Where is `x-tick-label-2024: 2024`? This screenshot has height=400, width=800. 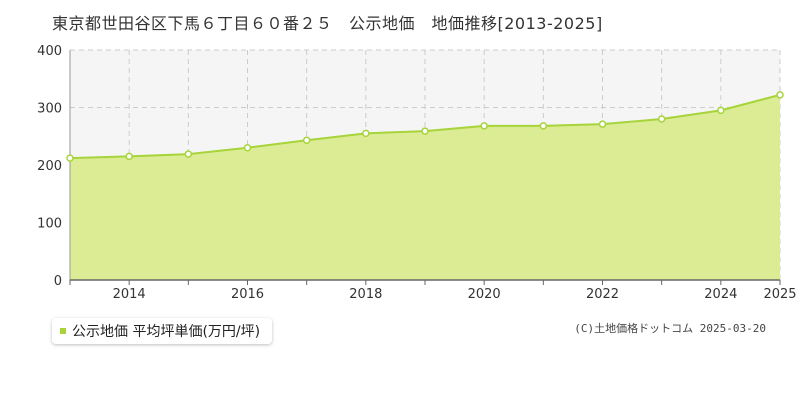
x-tick-label-2024: 2024 is located at coordinates (720, 294).